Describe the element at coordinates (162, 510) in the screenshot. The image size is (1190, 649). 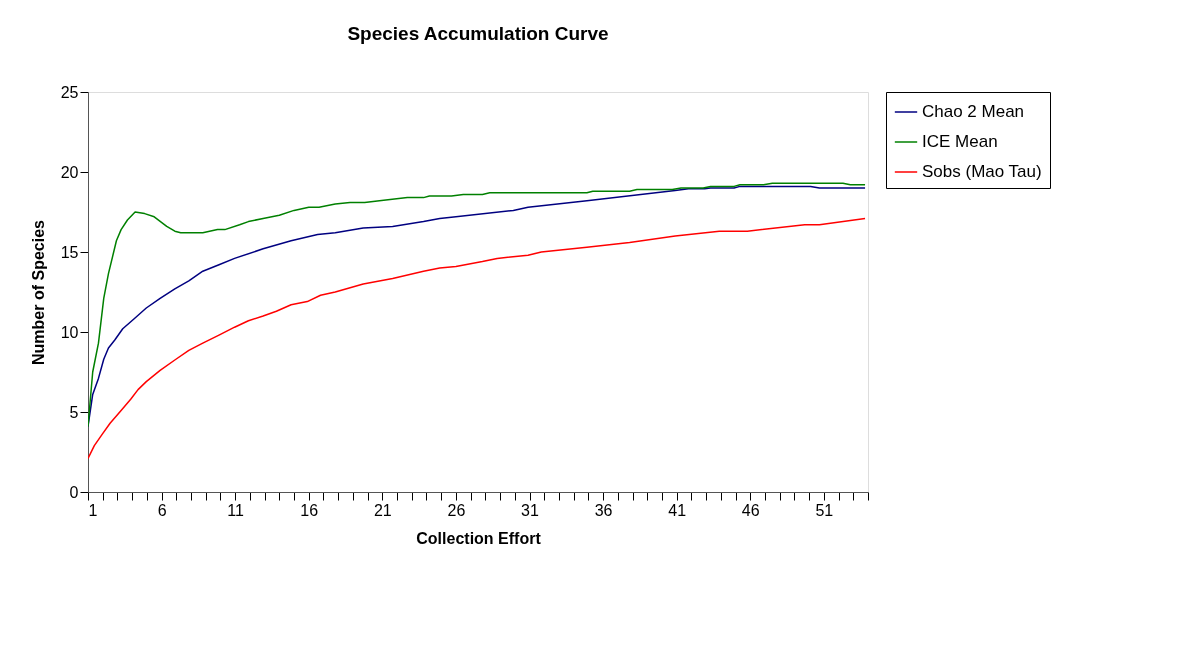
I see `x-tick-label: 6` at that location.